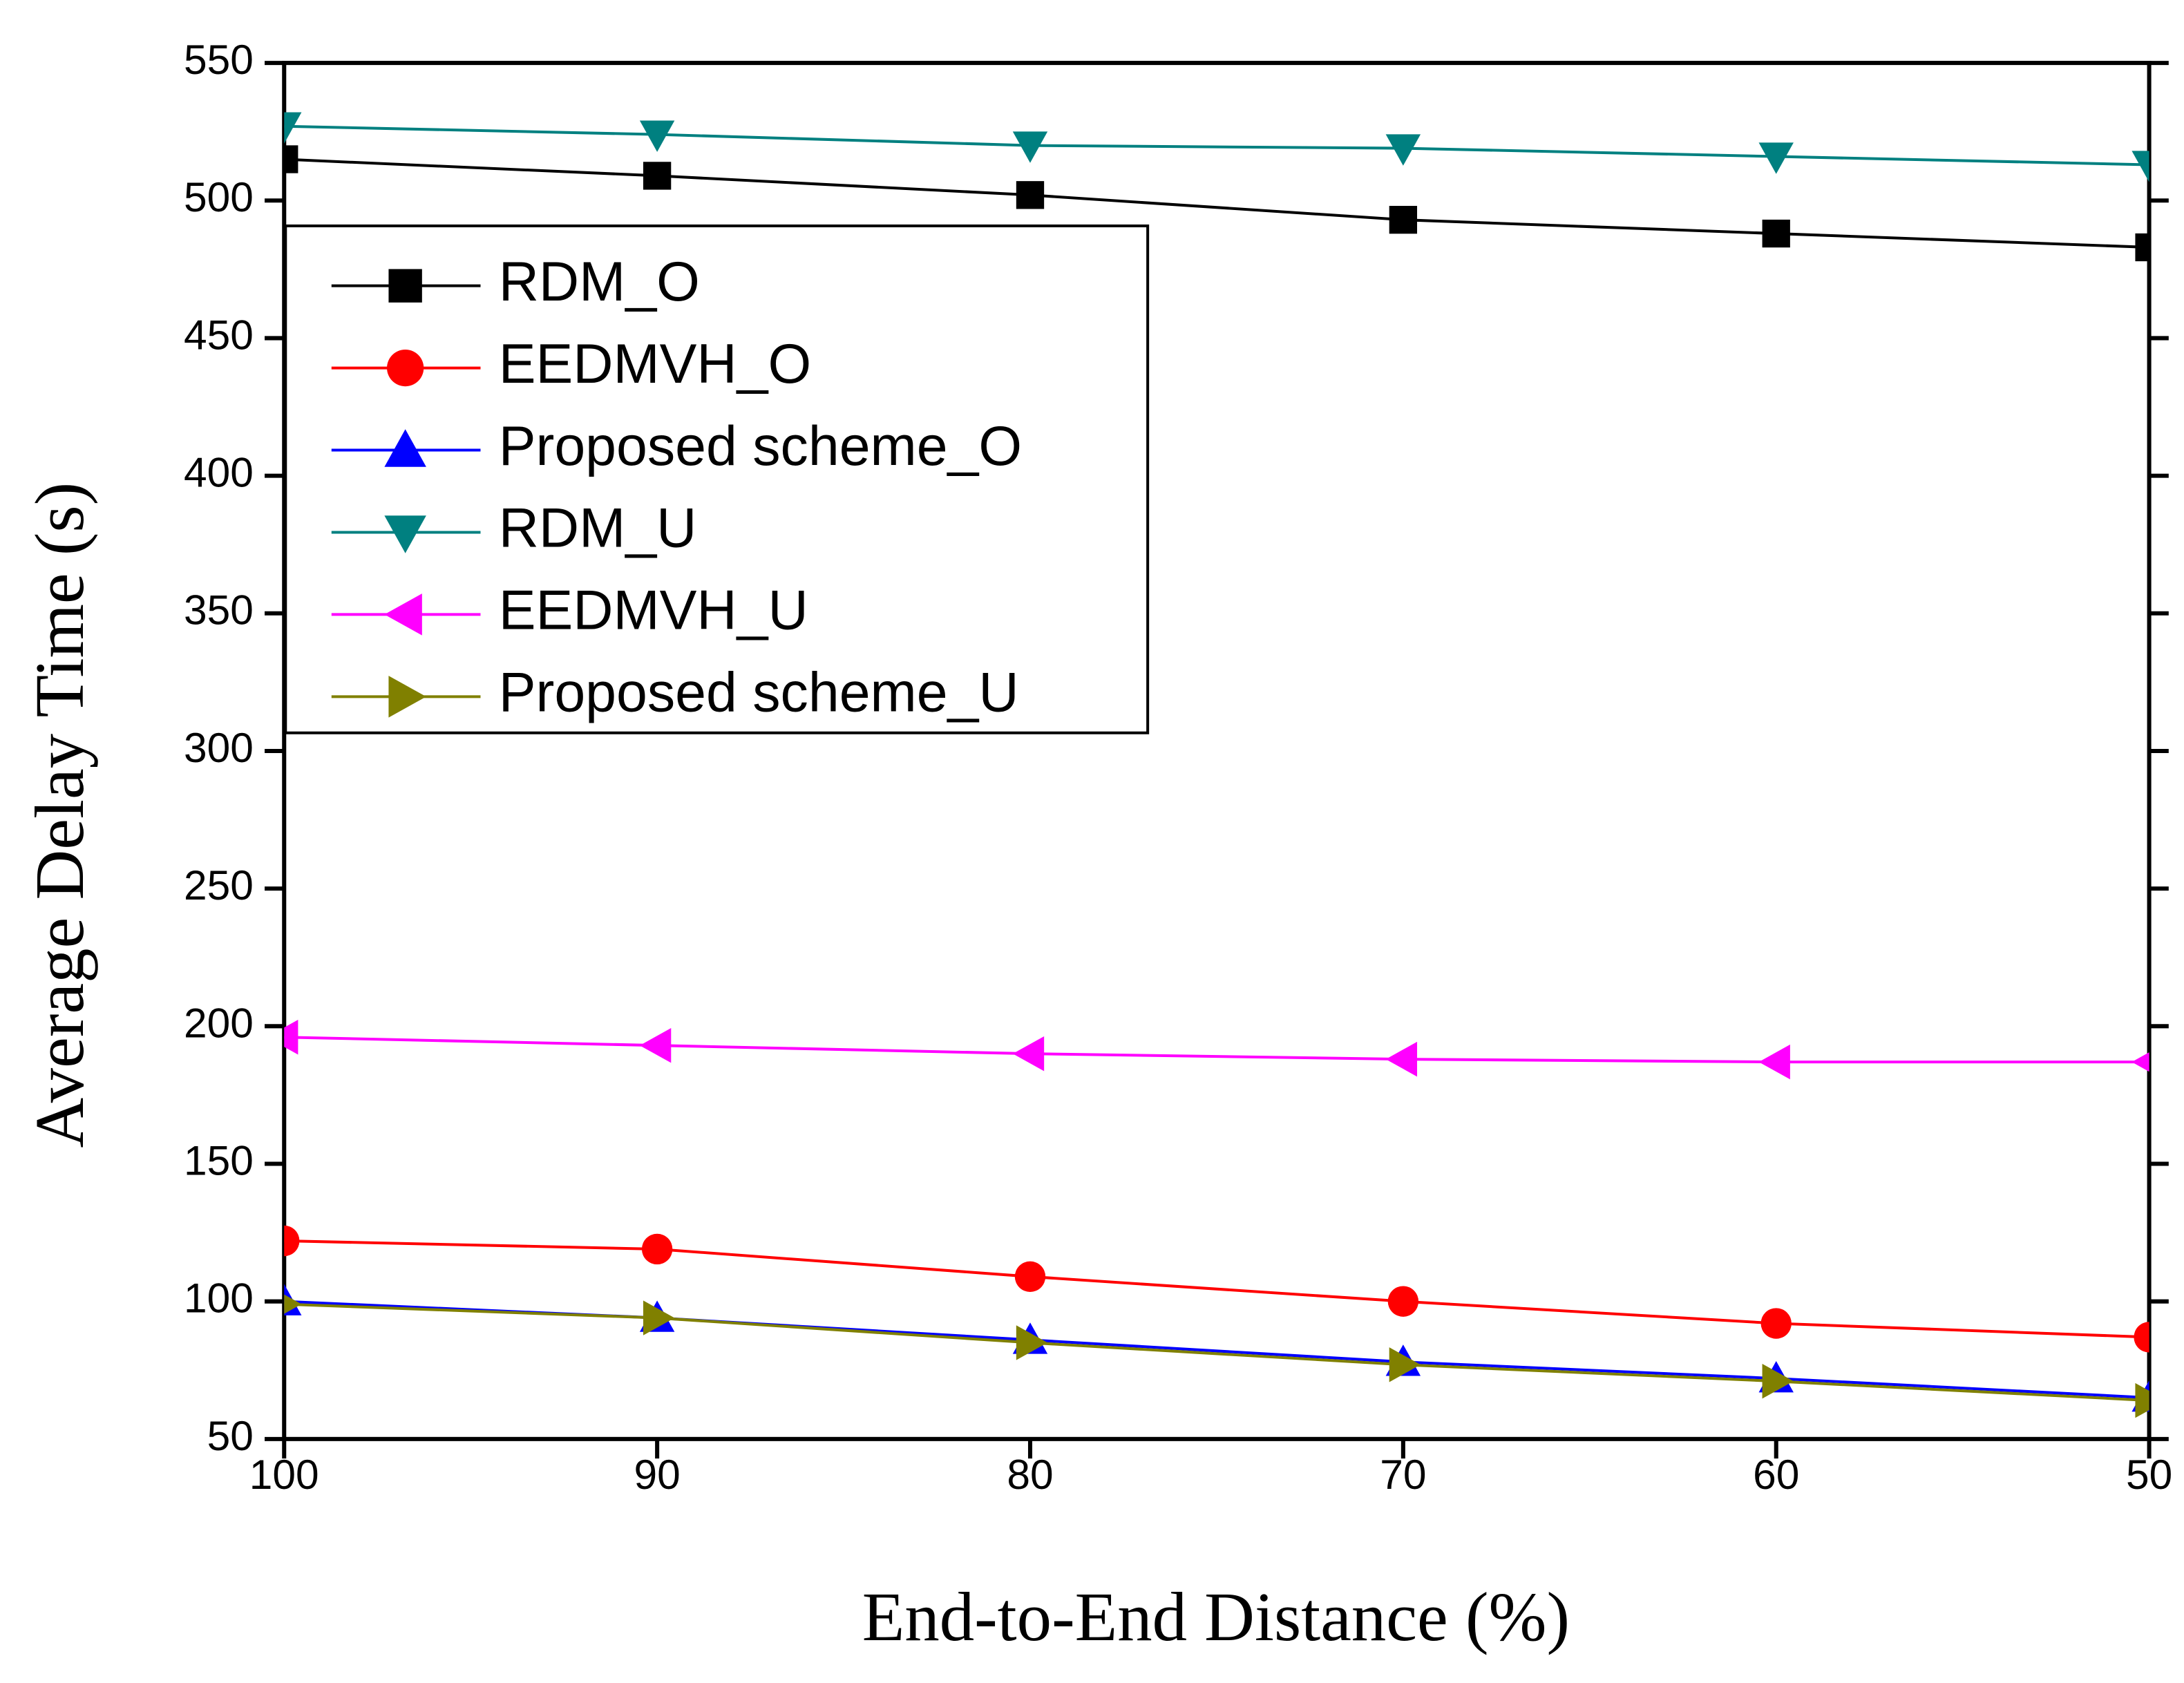 The image size is (2184, 1683). I want to click on y-tick-label: 200, so click(219, 1022).